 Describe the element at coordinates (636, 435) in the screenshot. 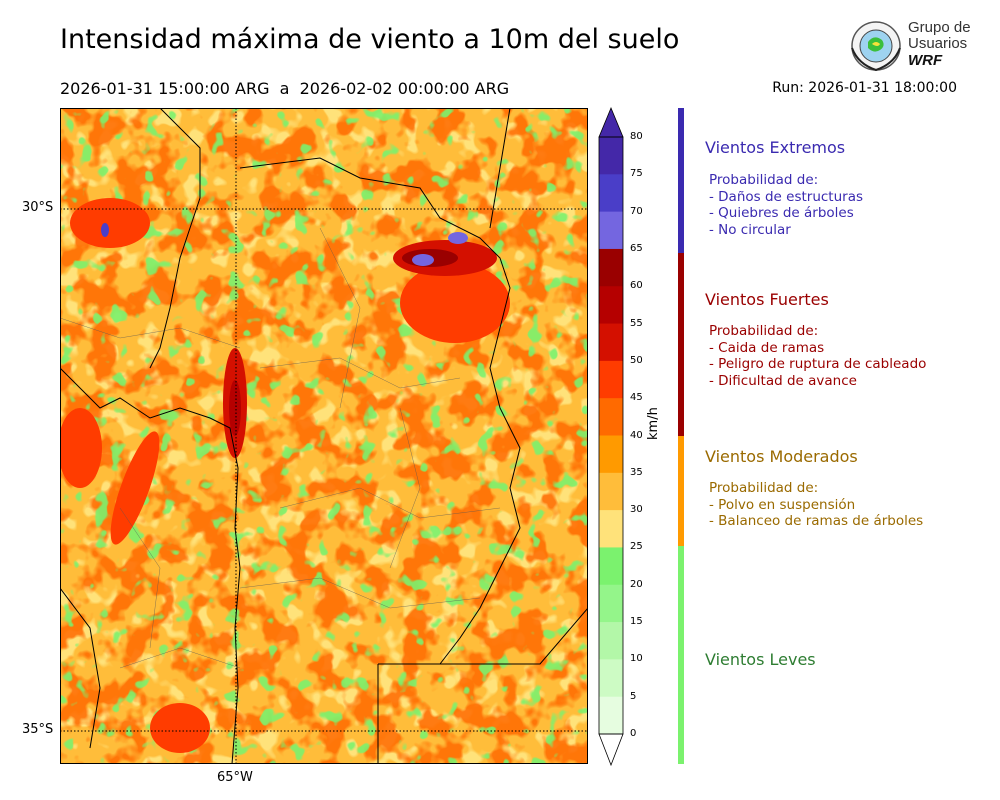

I see `colorbar-tick-label: 40` at that location.